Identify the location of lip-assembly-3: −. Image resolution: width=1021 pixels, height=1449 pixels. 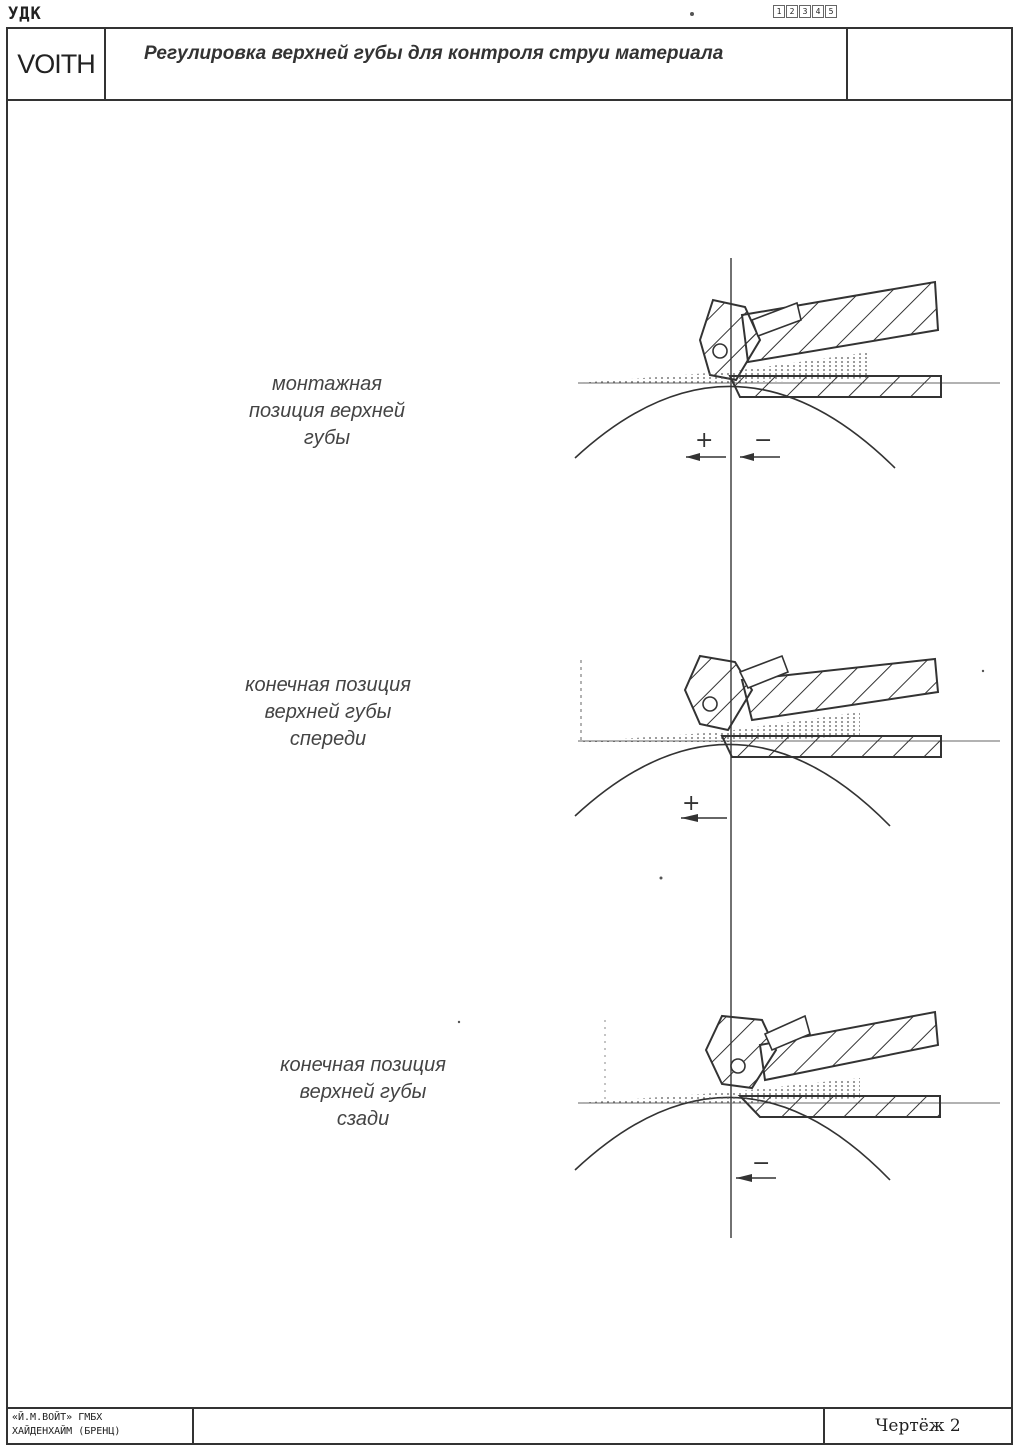
(787, 1096).